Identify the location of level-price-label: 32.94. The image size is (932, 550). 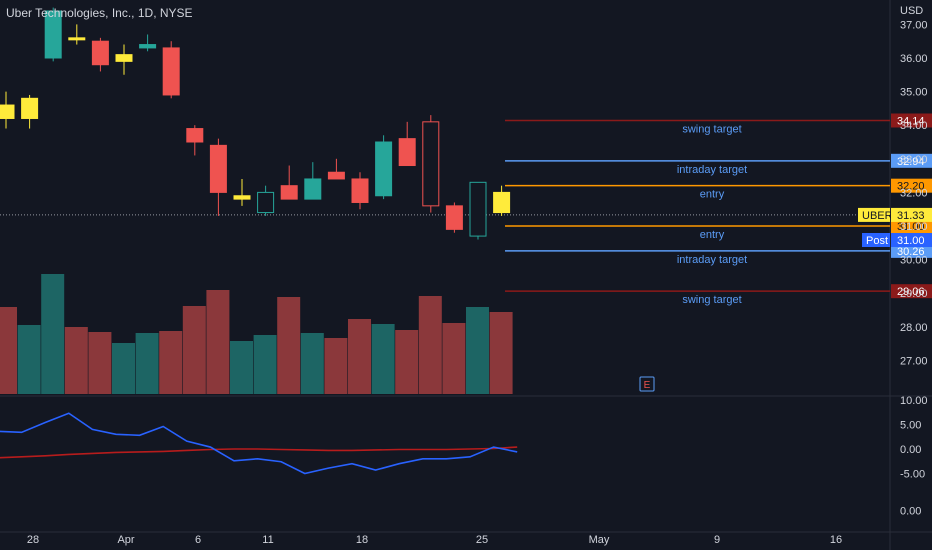
(911, 162).